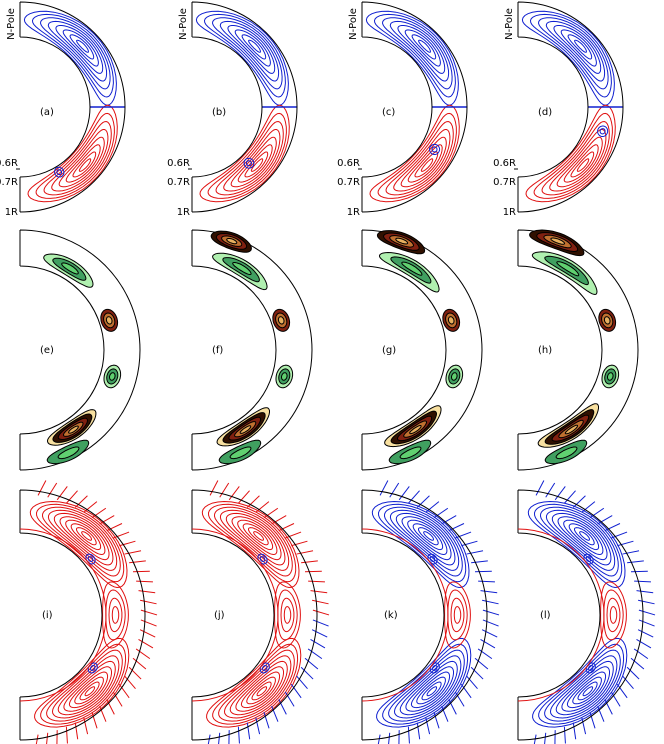 Image resolution: width=664 pixels, height=744 pixels. I want to click on panel-label: (l), so click(545, 615).